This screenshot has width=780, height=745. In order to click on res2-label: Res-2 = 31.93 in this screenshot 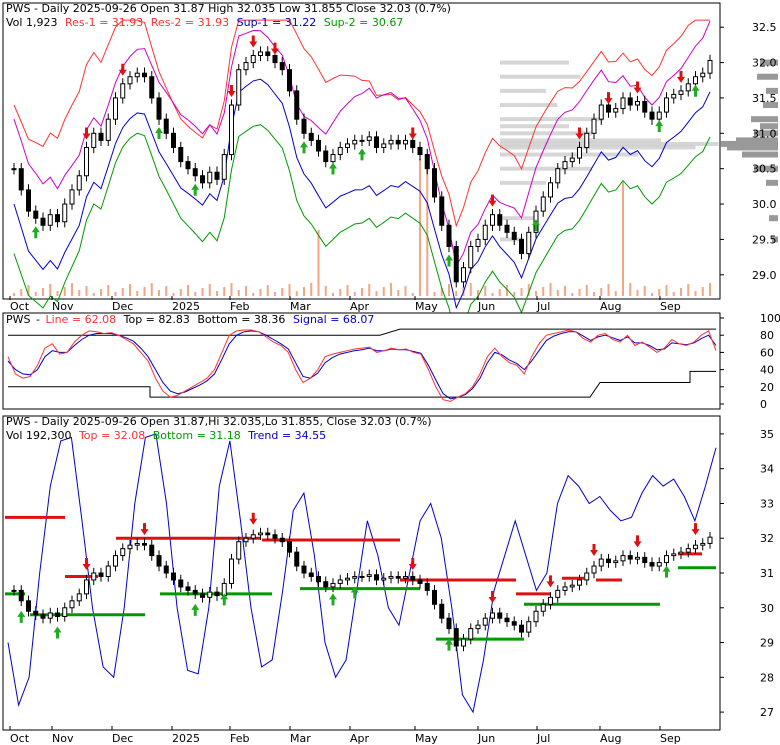, I will do `click(190, 22)`.